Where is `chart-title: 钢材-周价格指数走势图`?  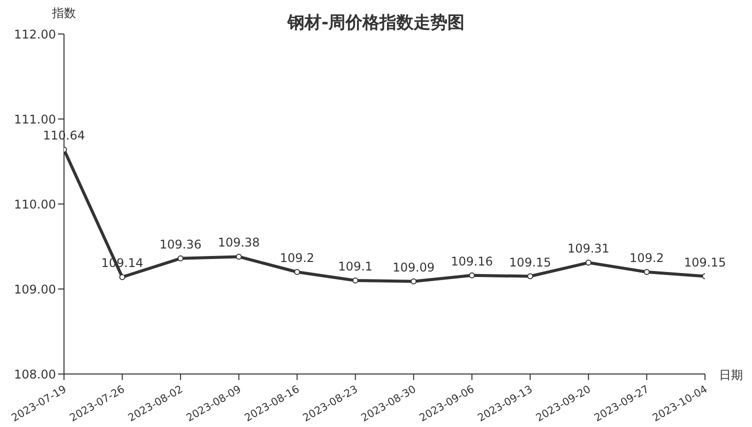 chart-title: 钢材-周价格指数走势图 is located at coordinates (376, 23).